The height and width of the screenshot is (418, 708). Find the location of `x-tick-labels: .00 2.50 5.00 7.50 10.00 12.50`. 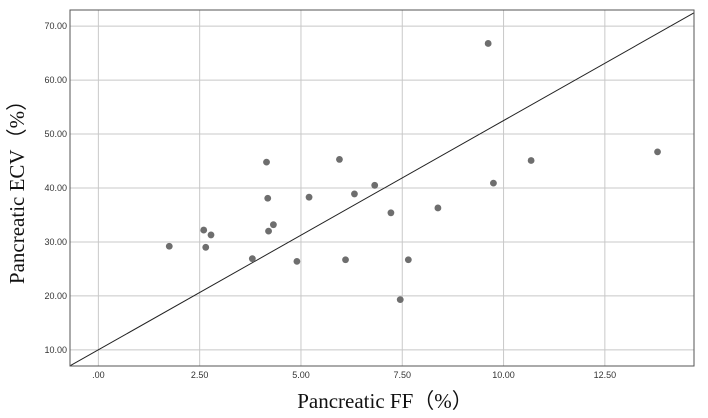

x-tick-labels: .00 2.50 5.00 7.50 10.00 12.50 is located at coordinates (354, 375).